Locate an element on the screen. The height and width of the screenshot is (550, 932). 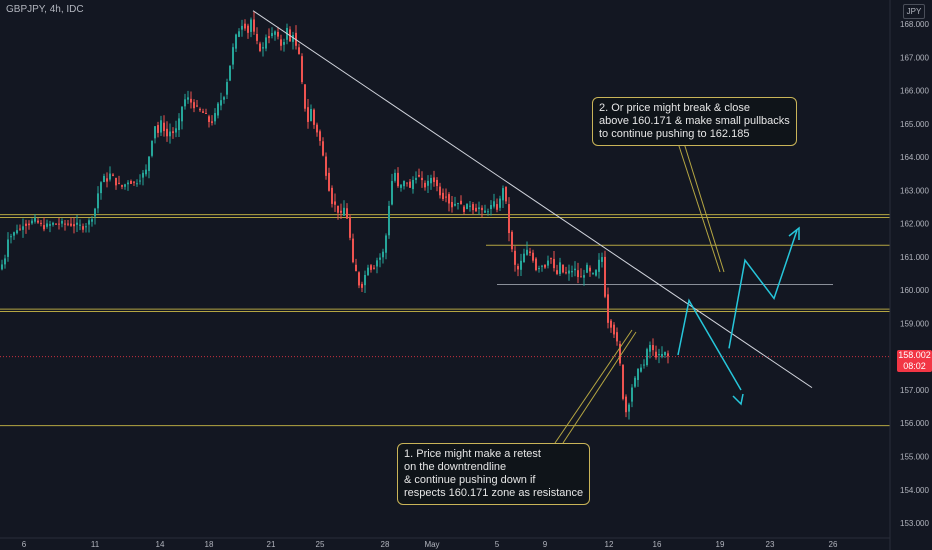
price-tick-label: 156.000 is located at coordinates (914, 423).